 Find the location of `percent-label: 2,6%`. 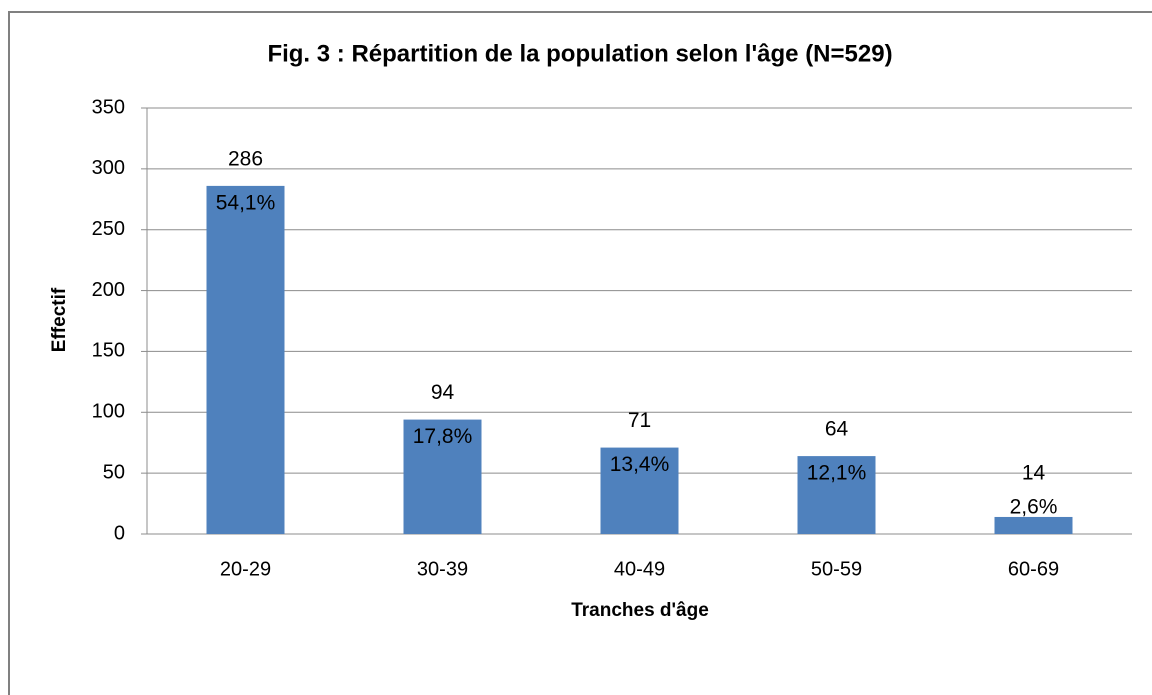

percent-label: 2,6% is located at coordinates (1034, 507).